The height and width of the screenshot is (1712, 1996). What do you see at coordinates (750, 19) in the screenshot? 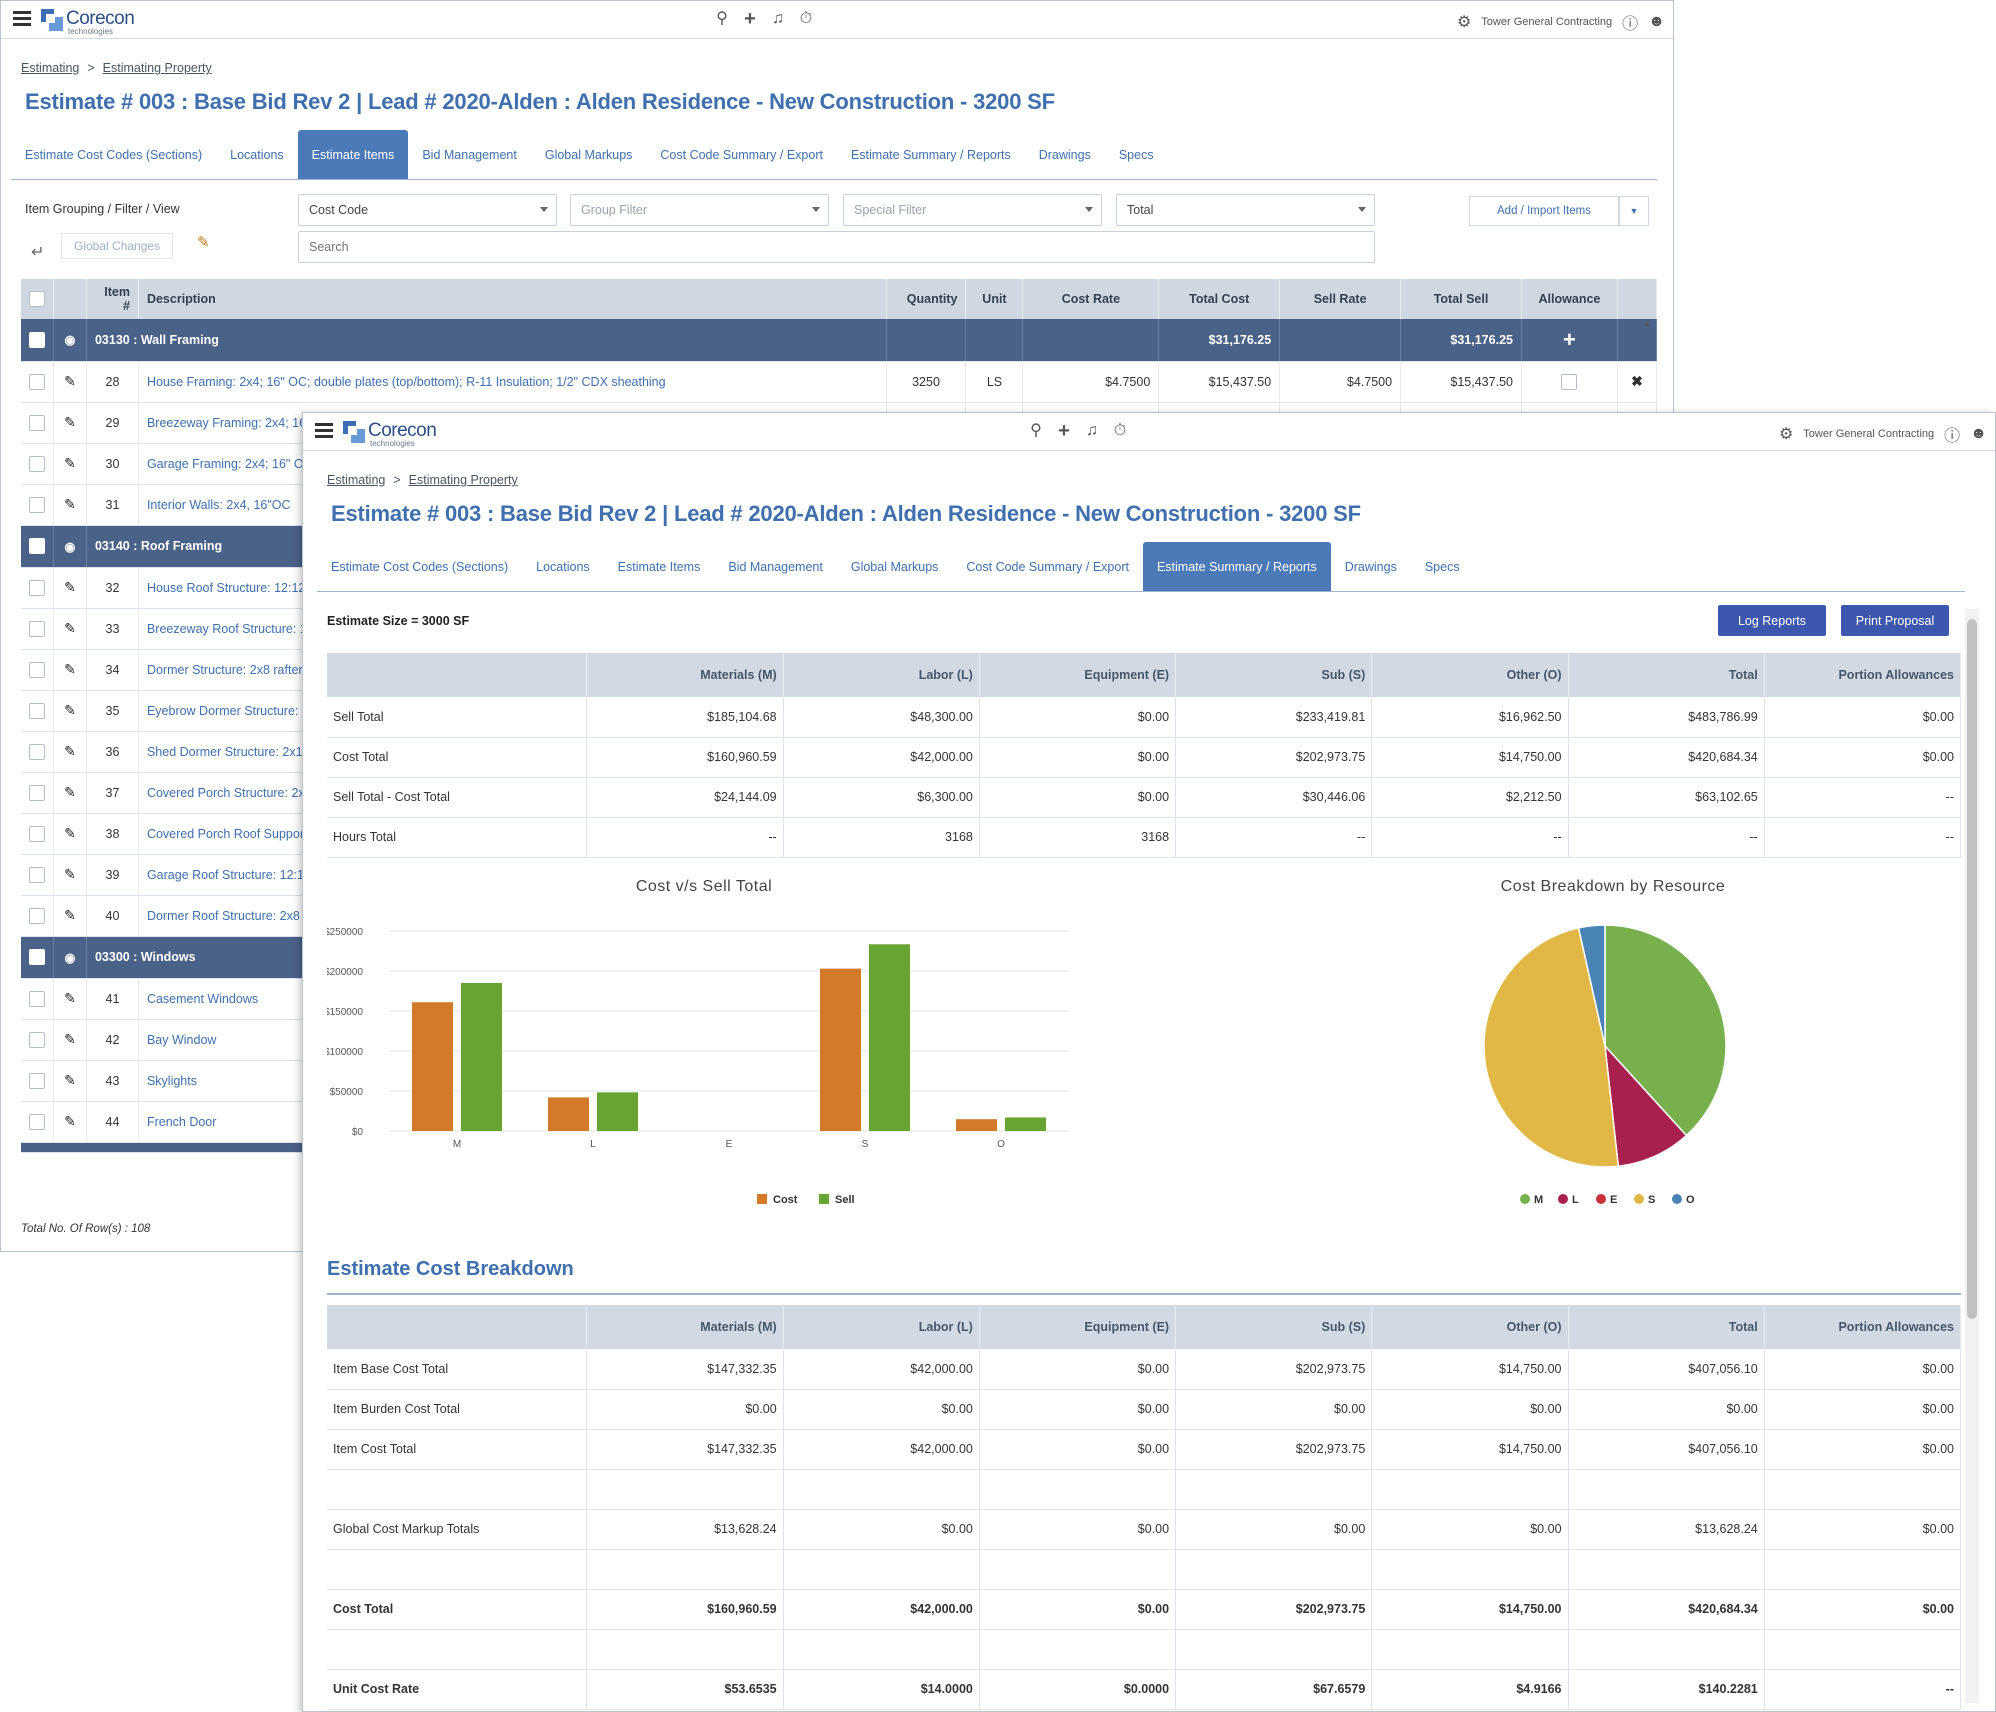
I see `add-icon: +` at bounding box center [750, 19].